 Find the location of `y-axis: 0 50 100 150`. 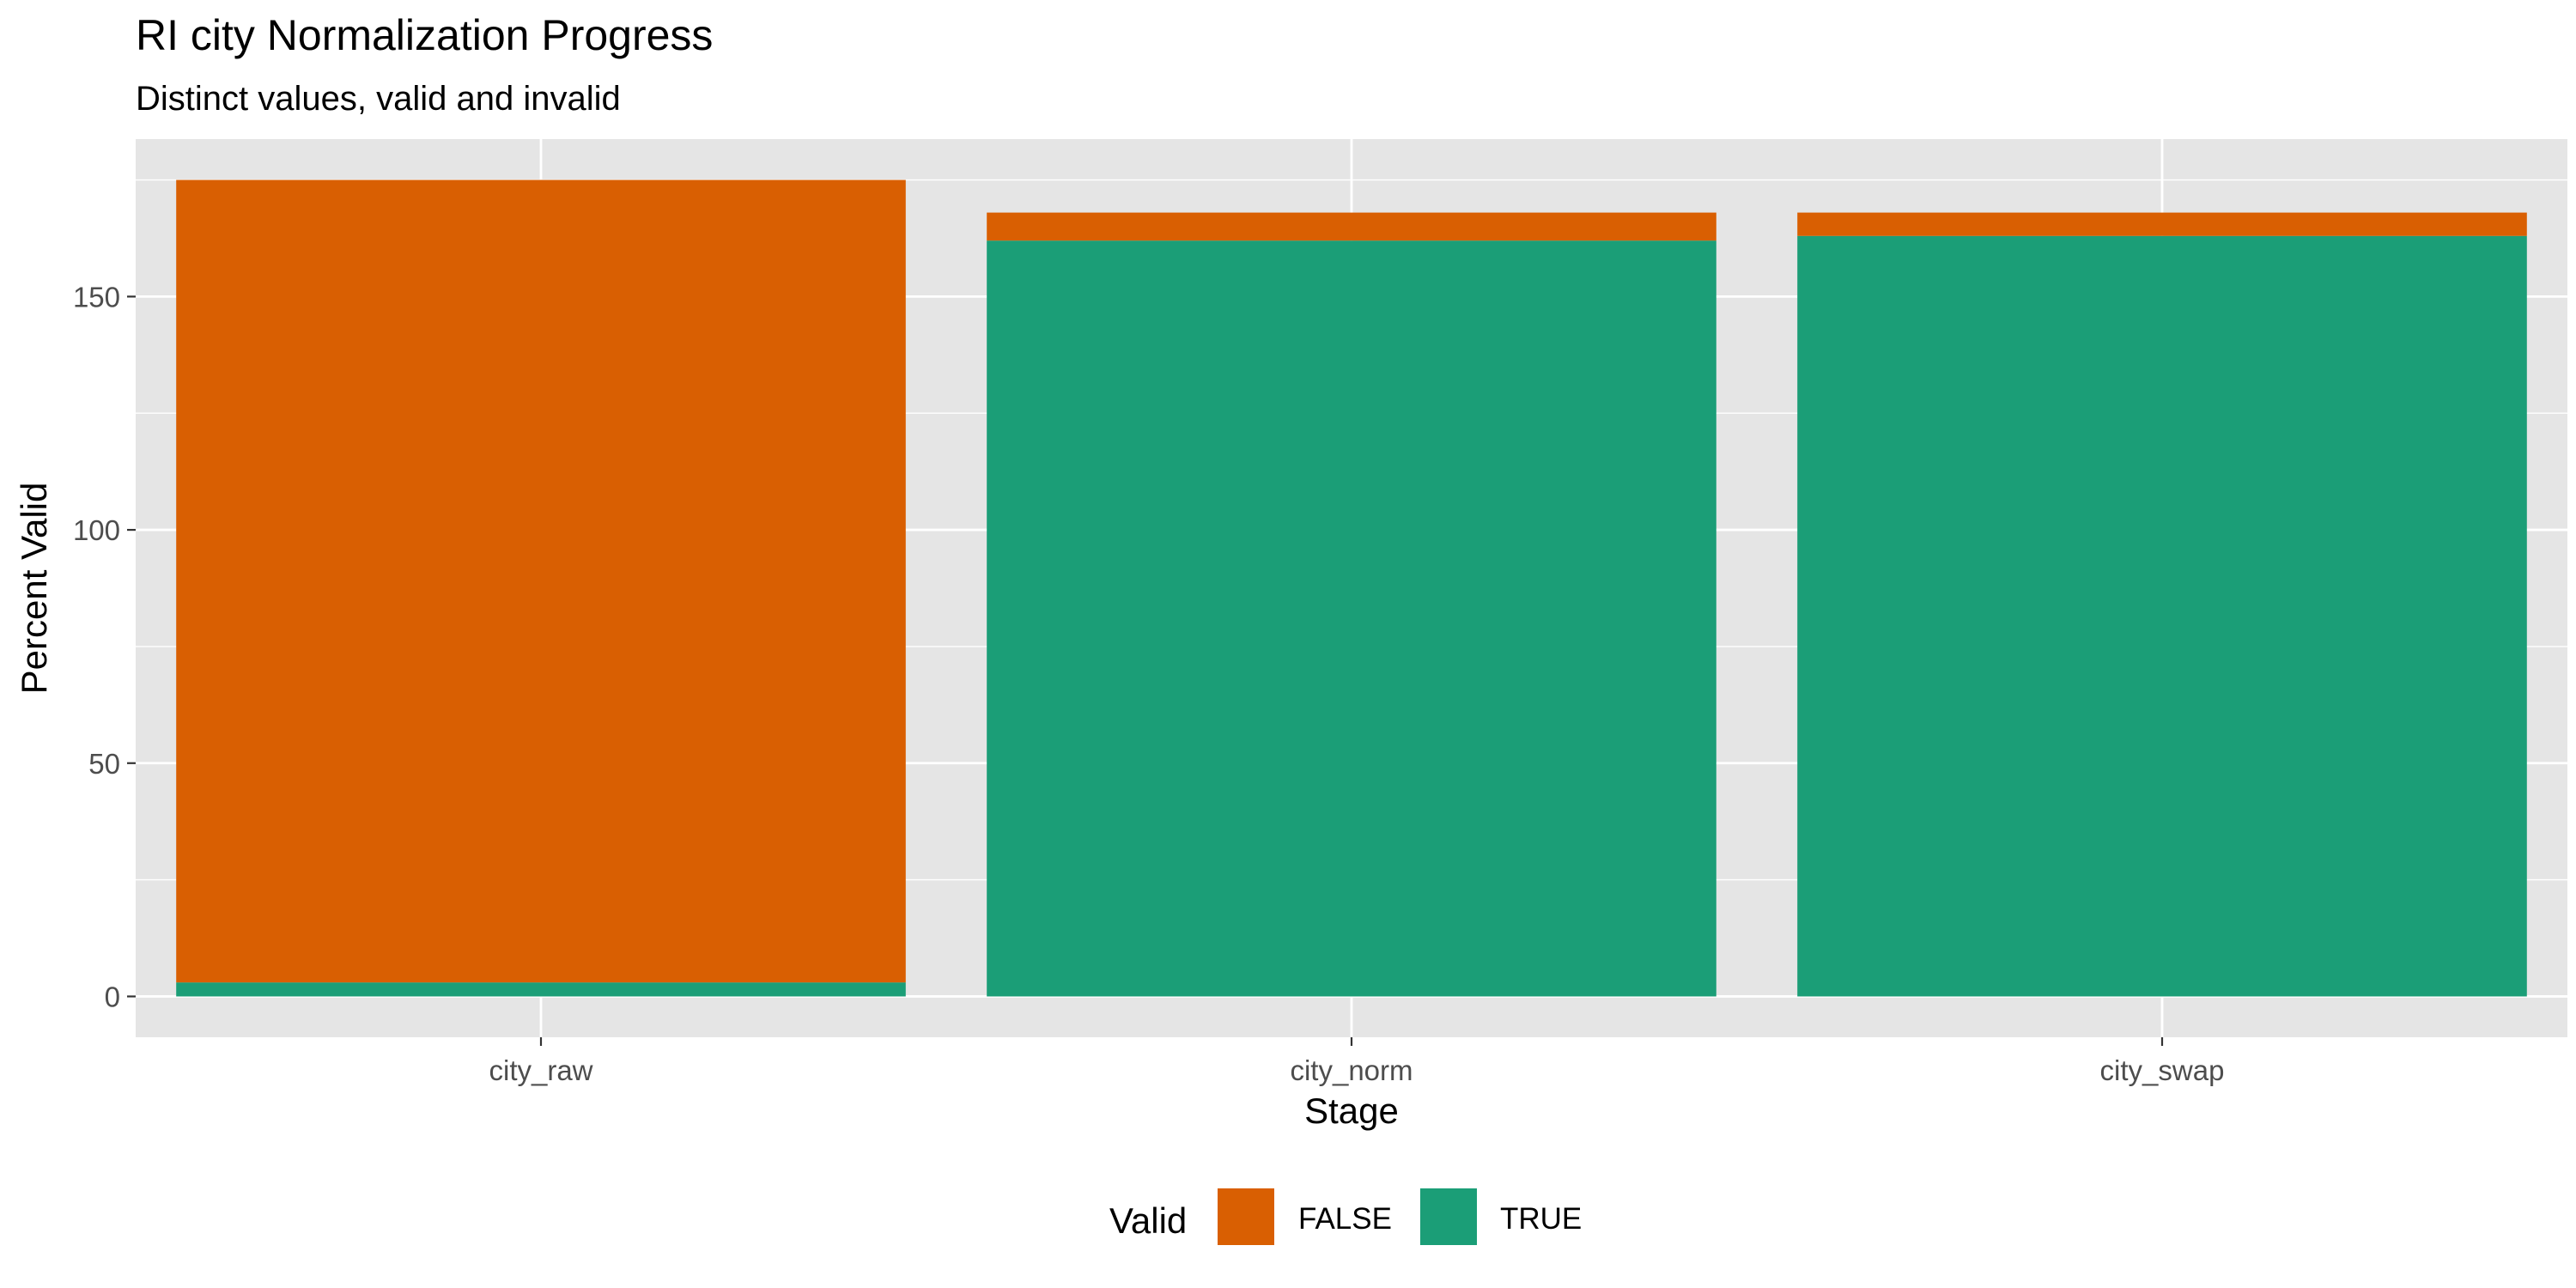

y-axis: 0 50 100 150 is located at coordinates (104, 647).